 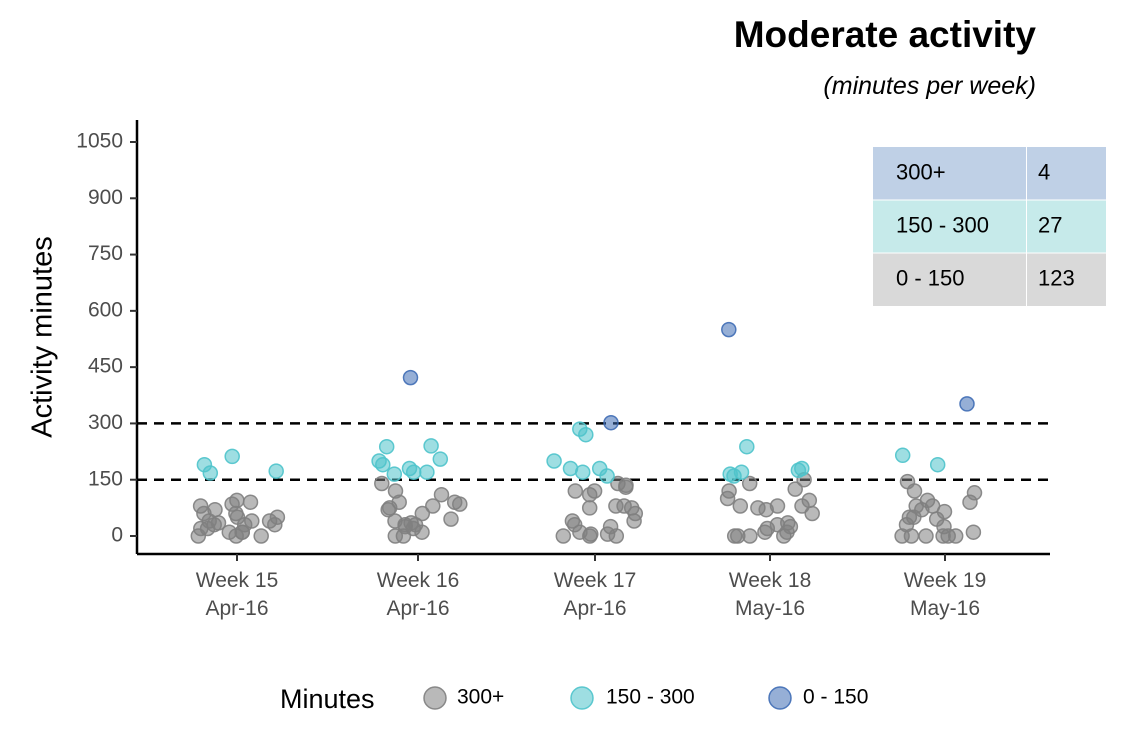 I want to click on y-tick-label: 750, so click(x=105, y=253).